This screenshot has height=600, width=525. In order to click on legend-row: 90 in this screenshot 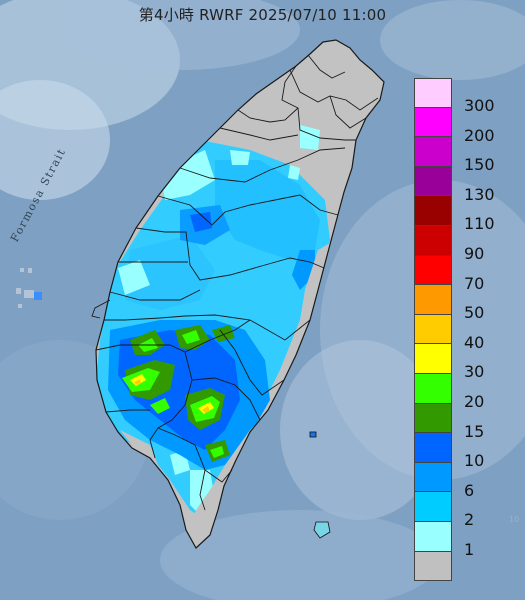, I will do `click(467, 244)`.